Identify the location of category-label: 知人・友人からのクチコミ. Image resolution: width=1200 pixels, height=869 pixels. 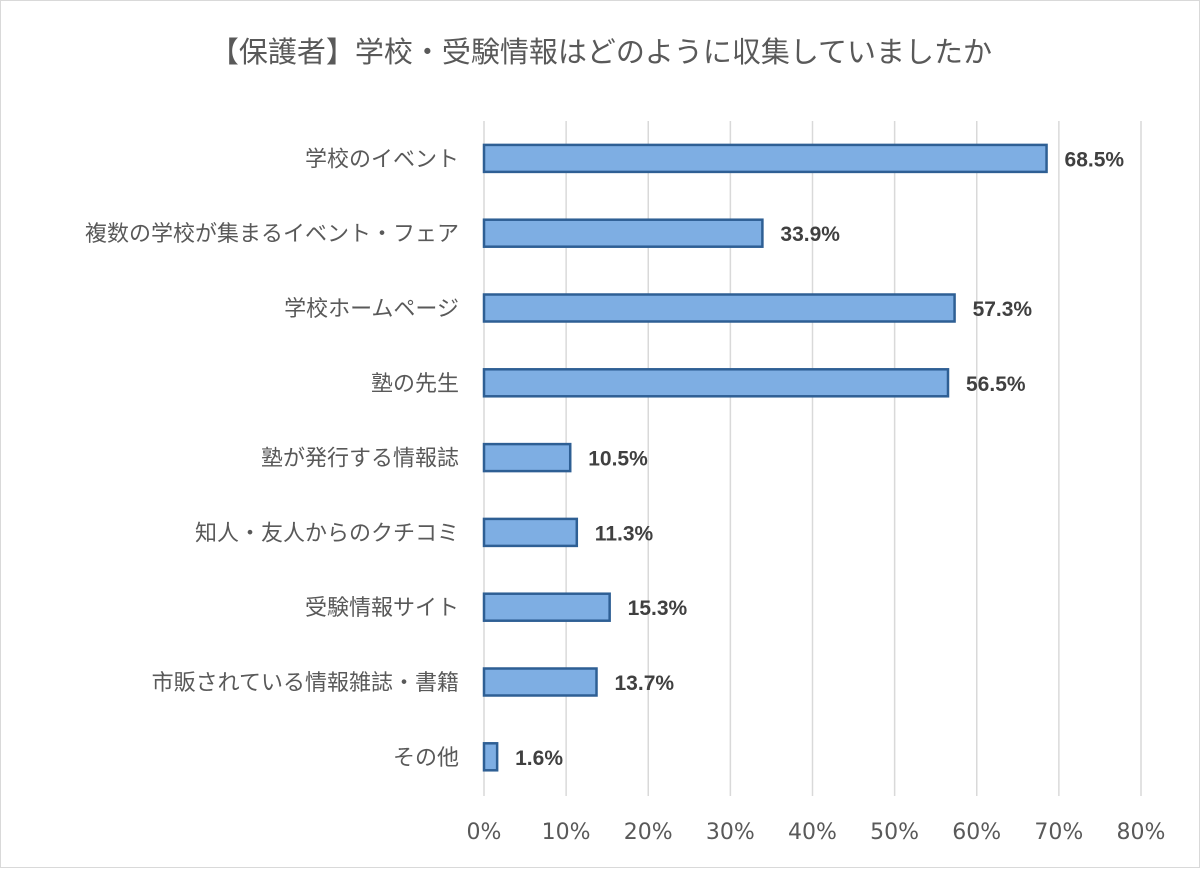
(327, 533).